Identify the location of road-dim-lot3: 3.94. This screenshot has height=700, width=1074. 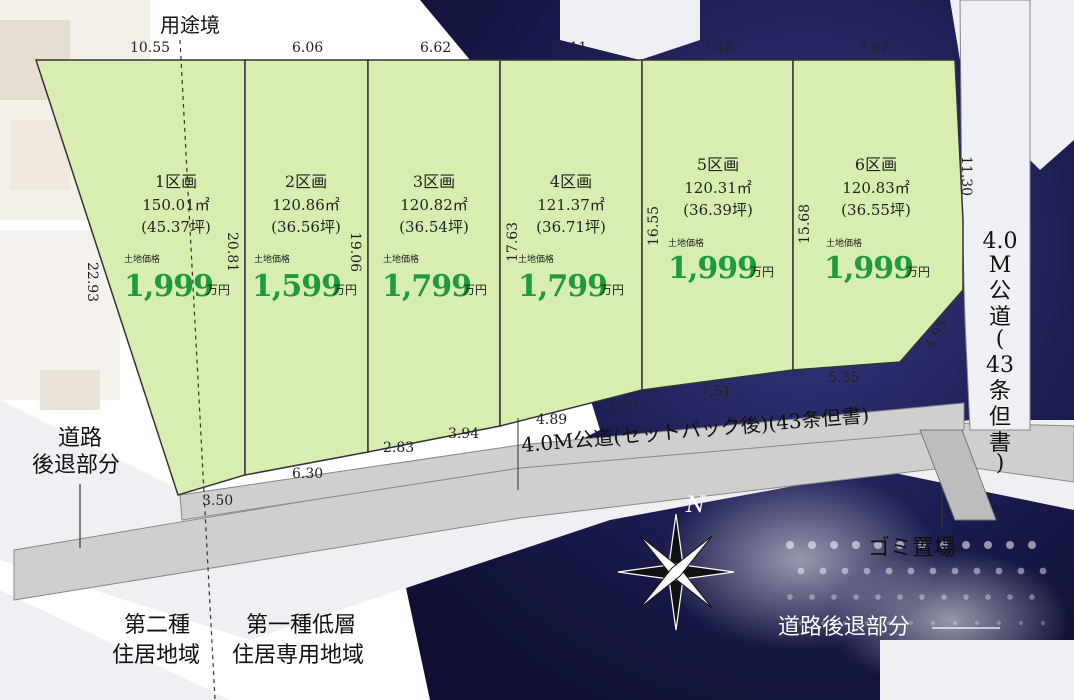
(463, 434).